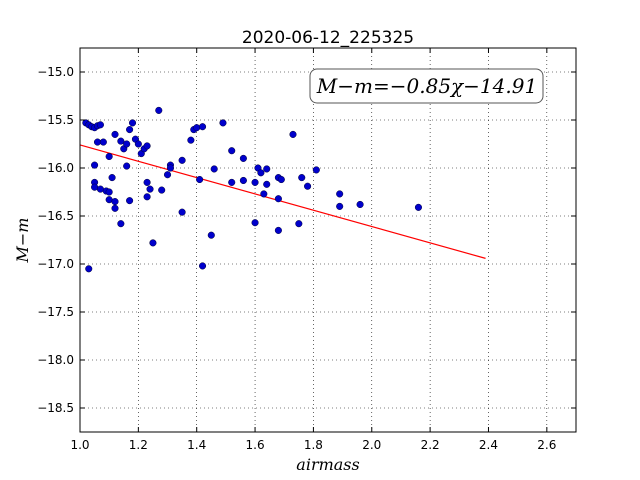 Image resolution: width=640 pixels, height=480 pixels. I want to click on y-tick-label: −15.0, so click(55, 72).